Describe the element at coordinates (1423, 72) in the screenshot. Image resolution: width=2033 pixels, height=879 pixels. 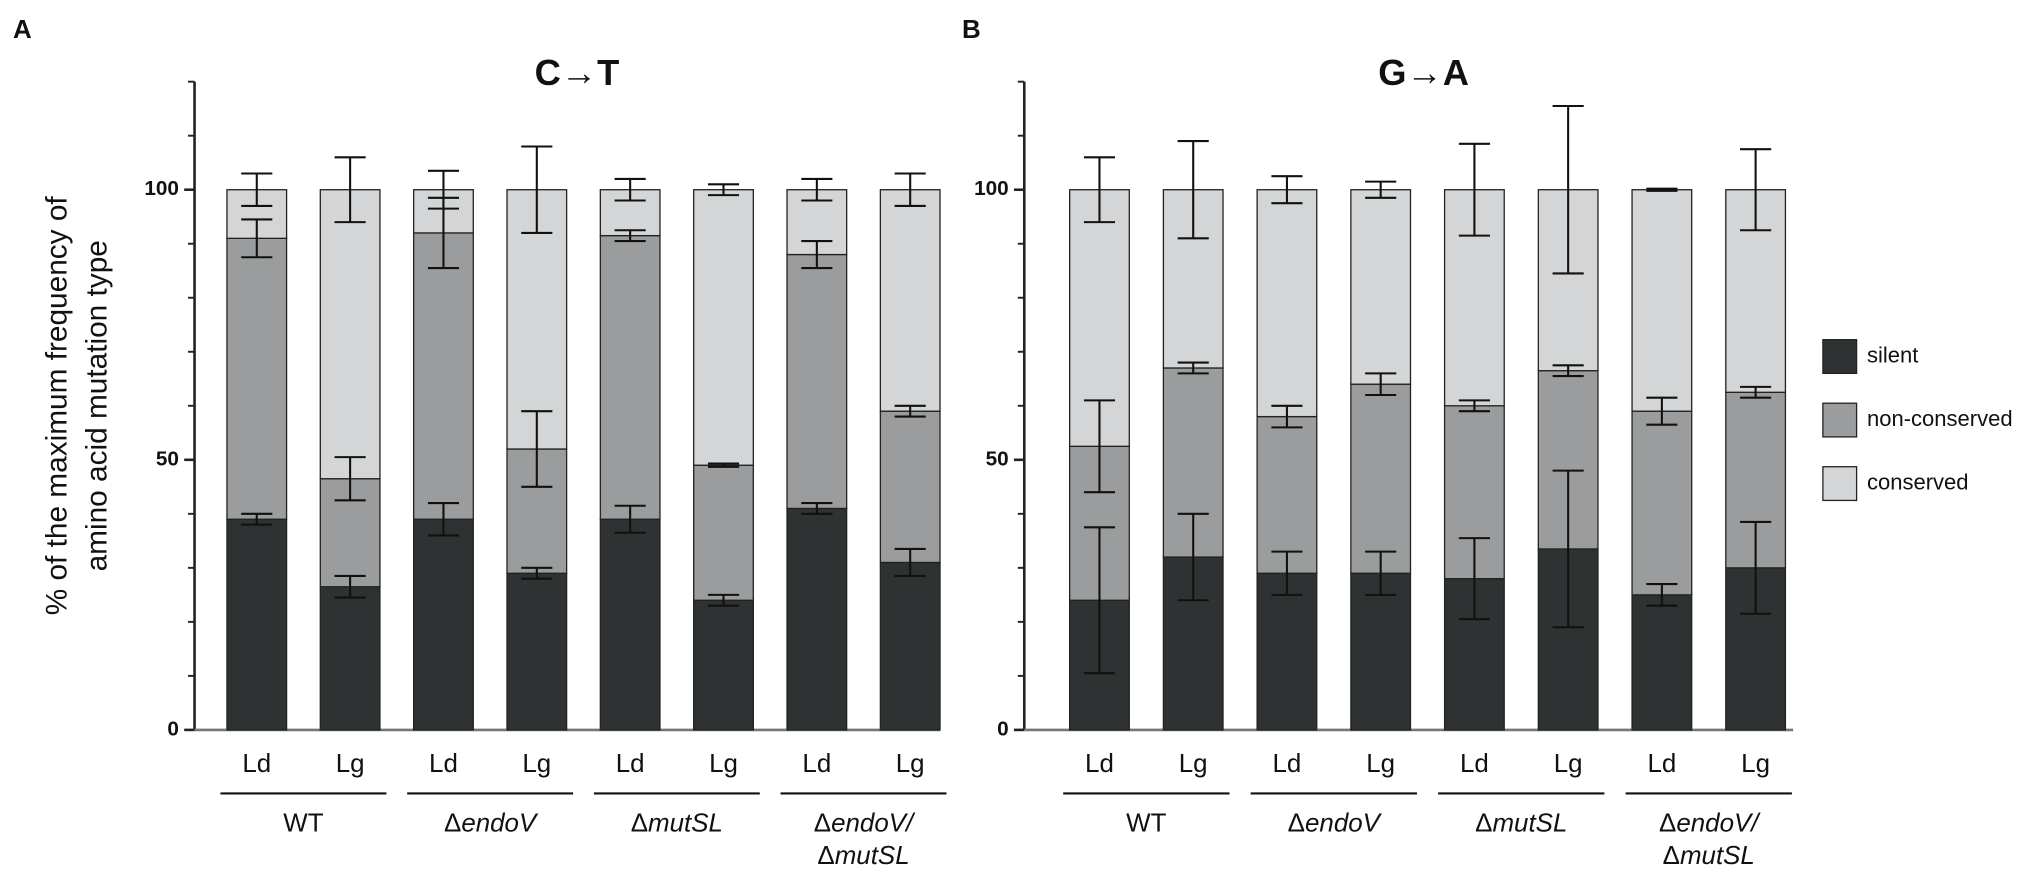
I see `chart-title: G→A` at that location.